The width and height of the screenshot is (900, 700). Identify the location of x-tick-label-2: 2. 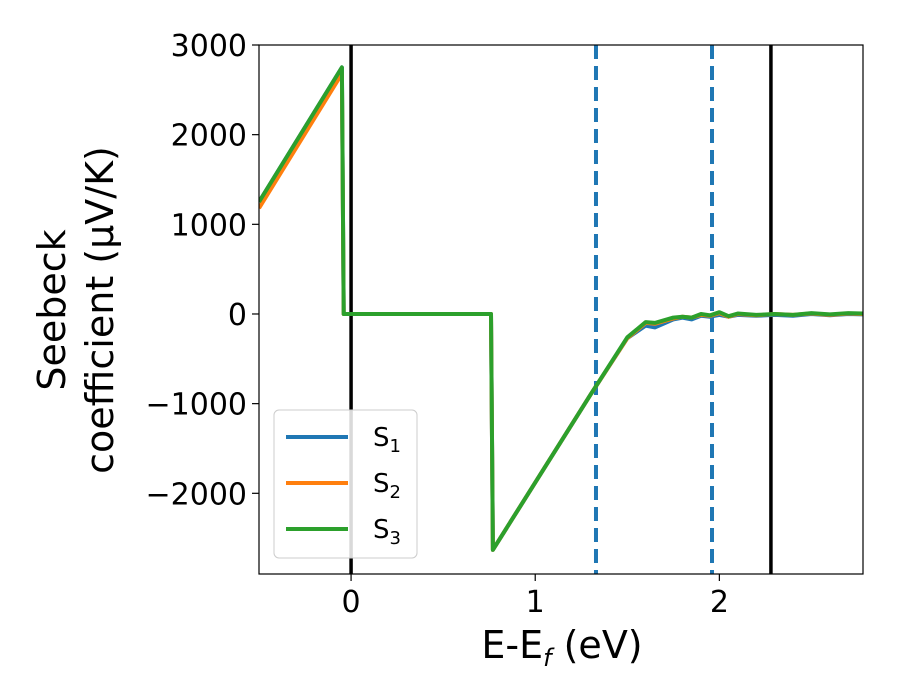
(719, 602).